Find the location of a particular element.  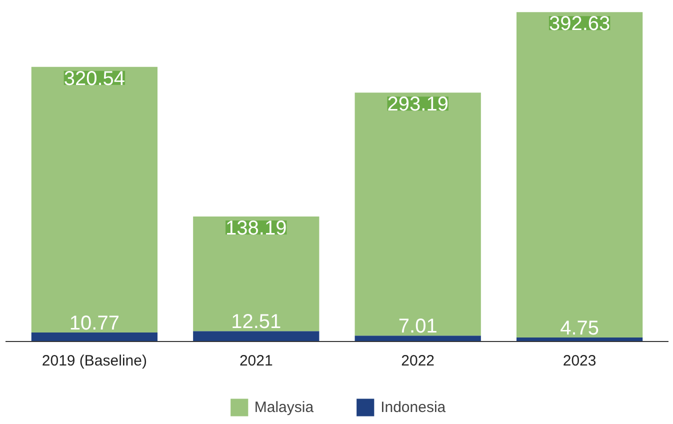

data-label: 293.19 is located at coordinates (417, 105).